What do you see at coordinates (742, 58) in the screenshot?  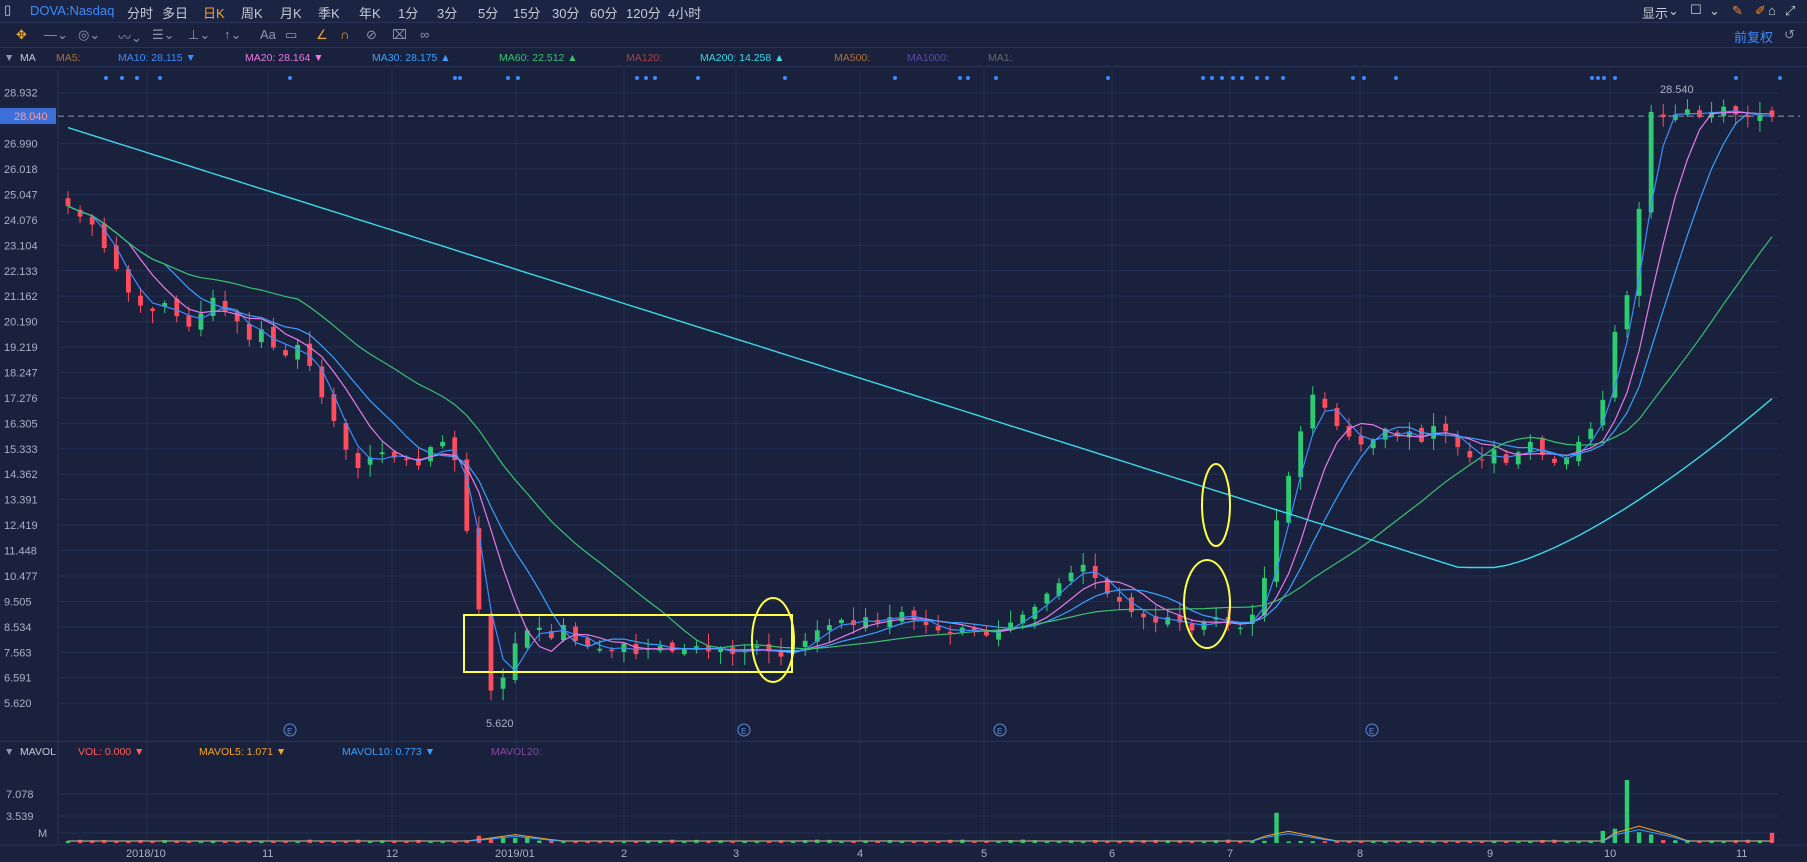 I see `legend-item-ma200: MA200: 14.258 ▲` at bounding box center [742, 58].